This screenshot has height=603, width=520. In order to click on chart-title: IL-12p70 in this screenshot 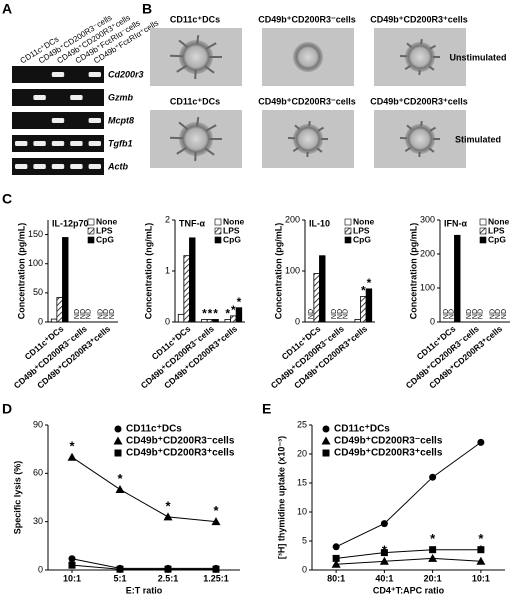, I will do `click(70, 223)`.